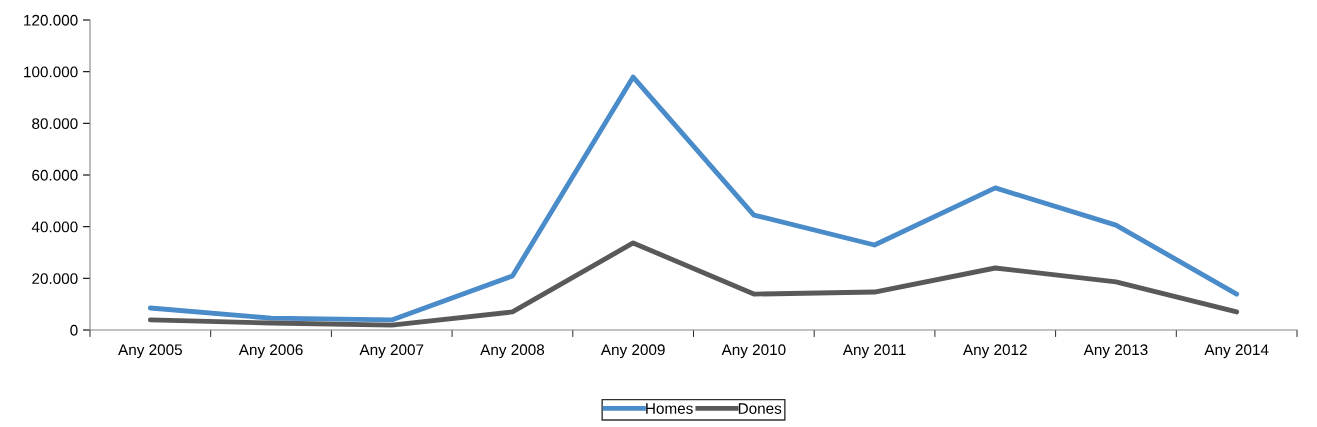 The width and height of the screenshot is (1317, 427). What do you see at coordinates (54, 227) in the screenshot?
I see `y-tick-label: 40.000` at bounding box center [54, 227].